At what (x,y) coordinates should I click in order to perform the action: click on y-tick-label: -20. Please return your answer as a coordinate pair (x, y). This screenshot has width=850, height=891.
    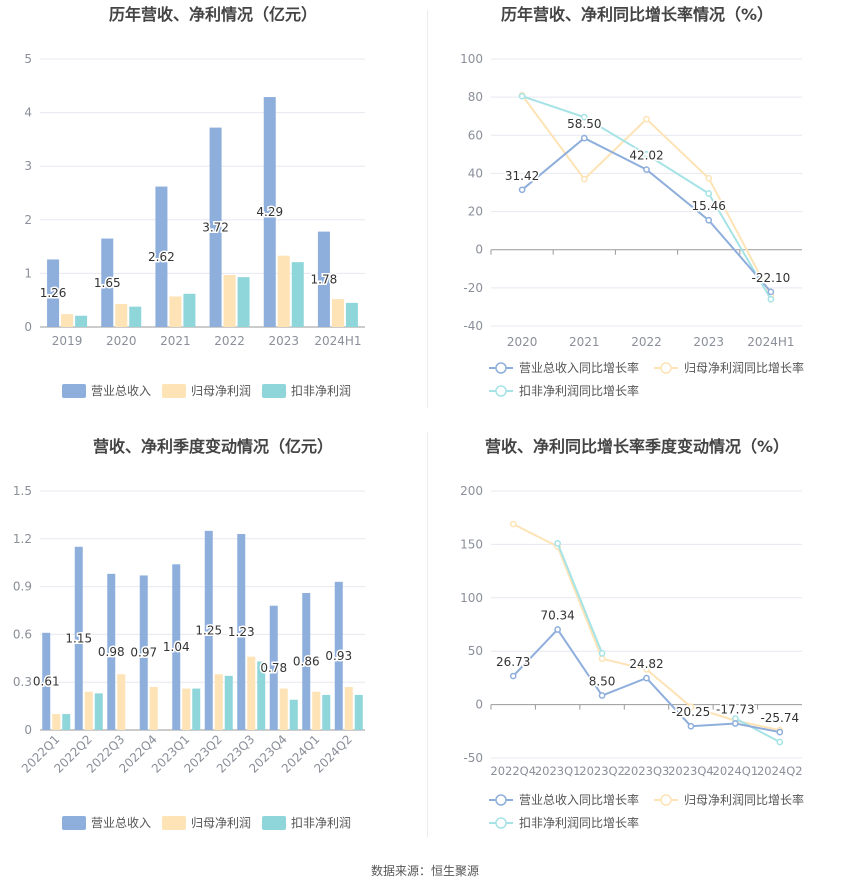
    Looking at the image, I should click on (473, 288).